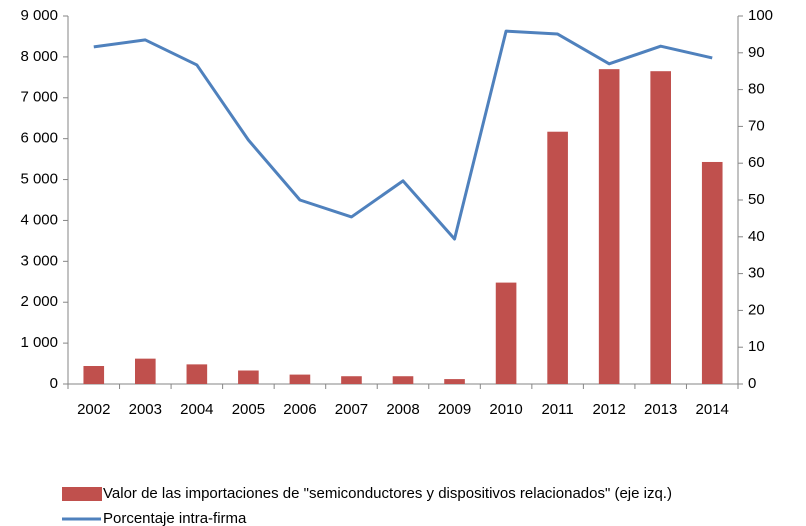 Image resolution: width=806 pixels, height=526 pixels. I want to click on y-tick-label: 6 000, so click(39, 138).